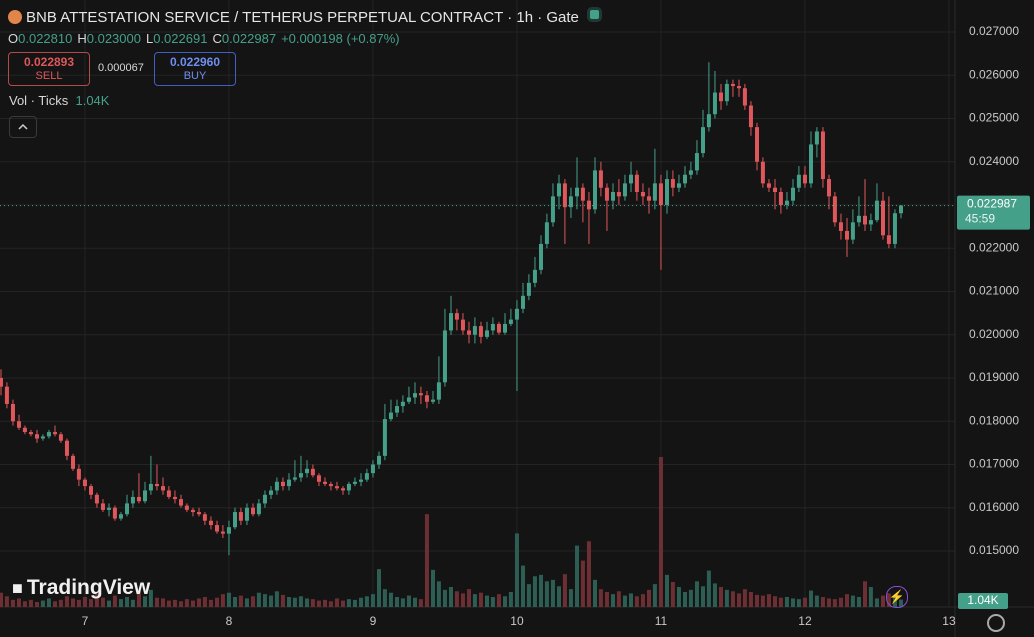 The image size is (1034, 637). Describe the element at coordinates (994, 550) in the screenshot. I see `y-tick-label: 0.015000` at that location.